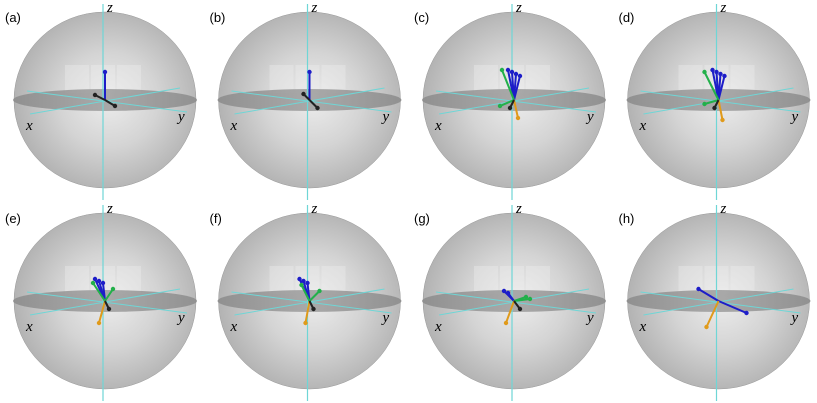 Image resolution: width=817 pixels, height=403 pixels. I want to click on bloch-panel: (e) z x y, so click(101, 301).